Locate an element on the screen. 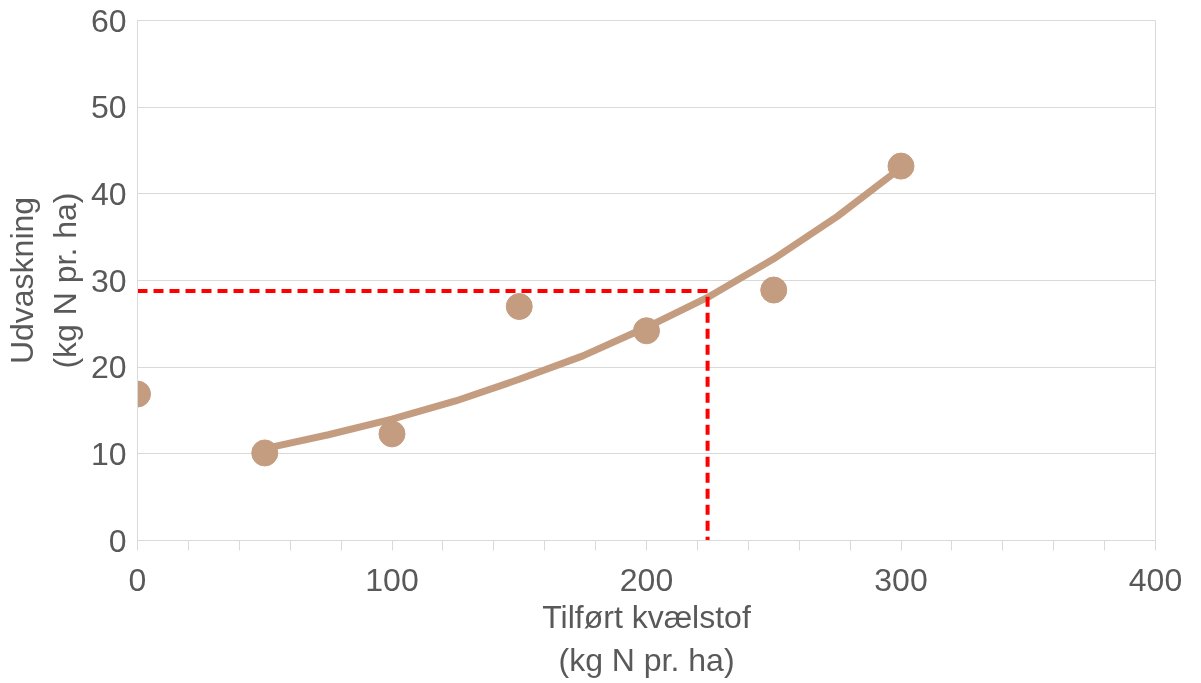  x-tick-label: 100 is located at coordinates (392, 579).